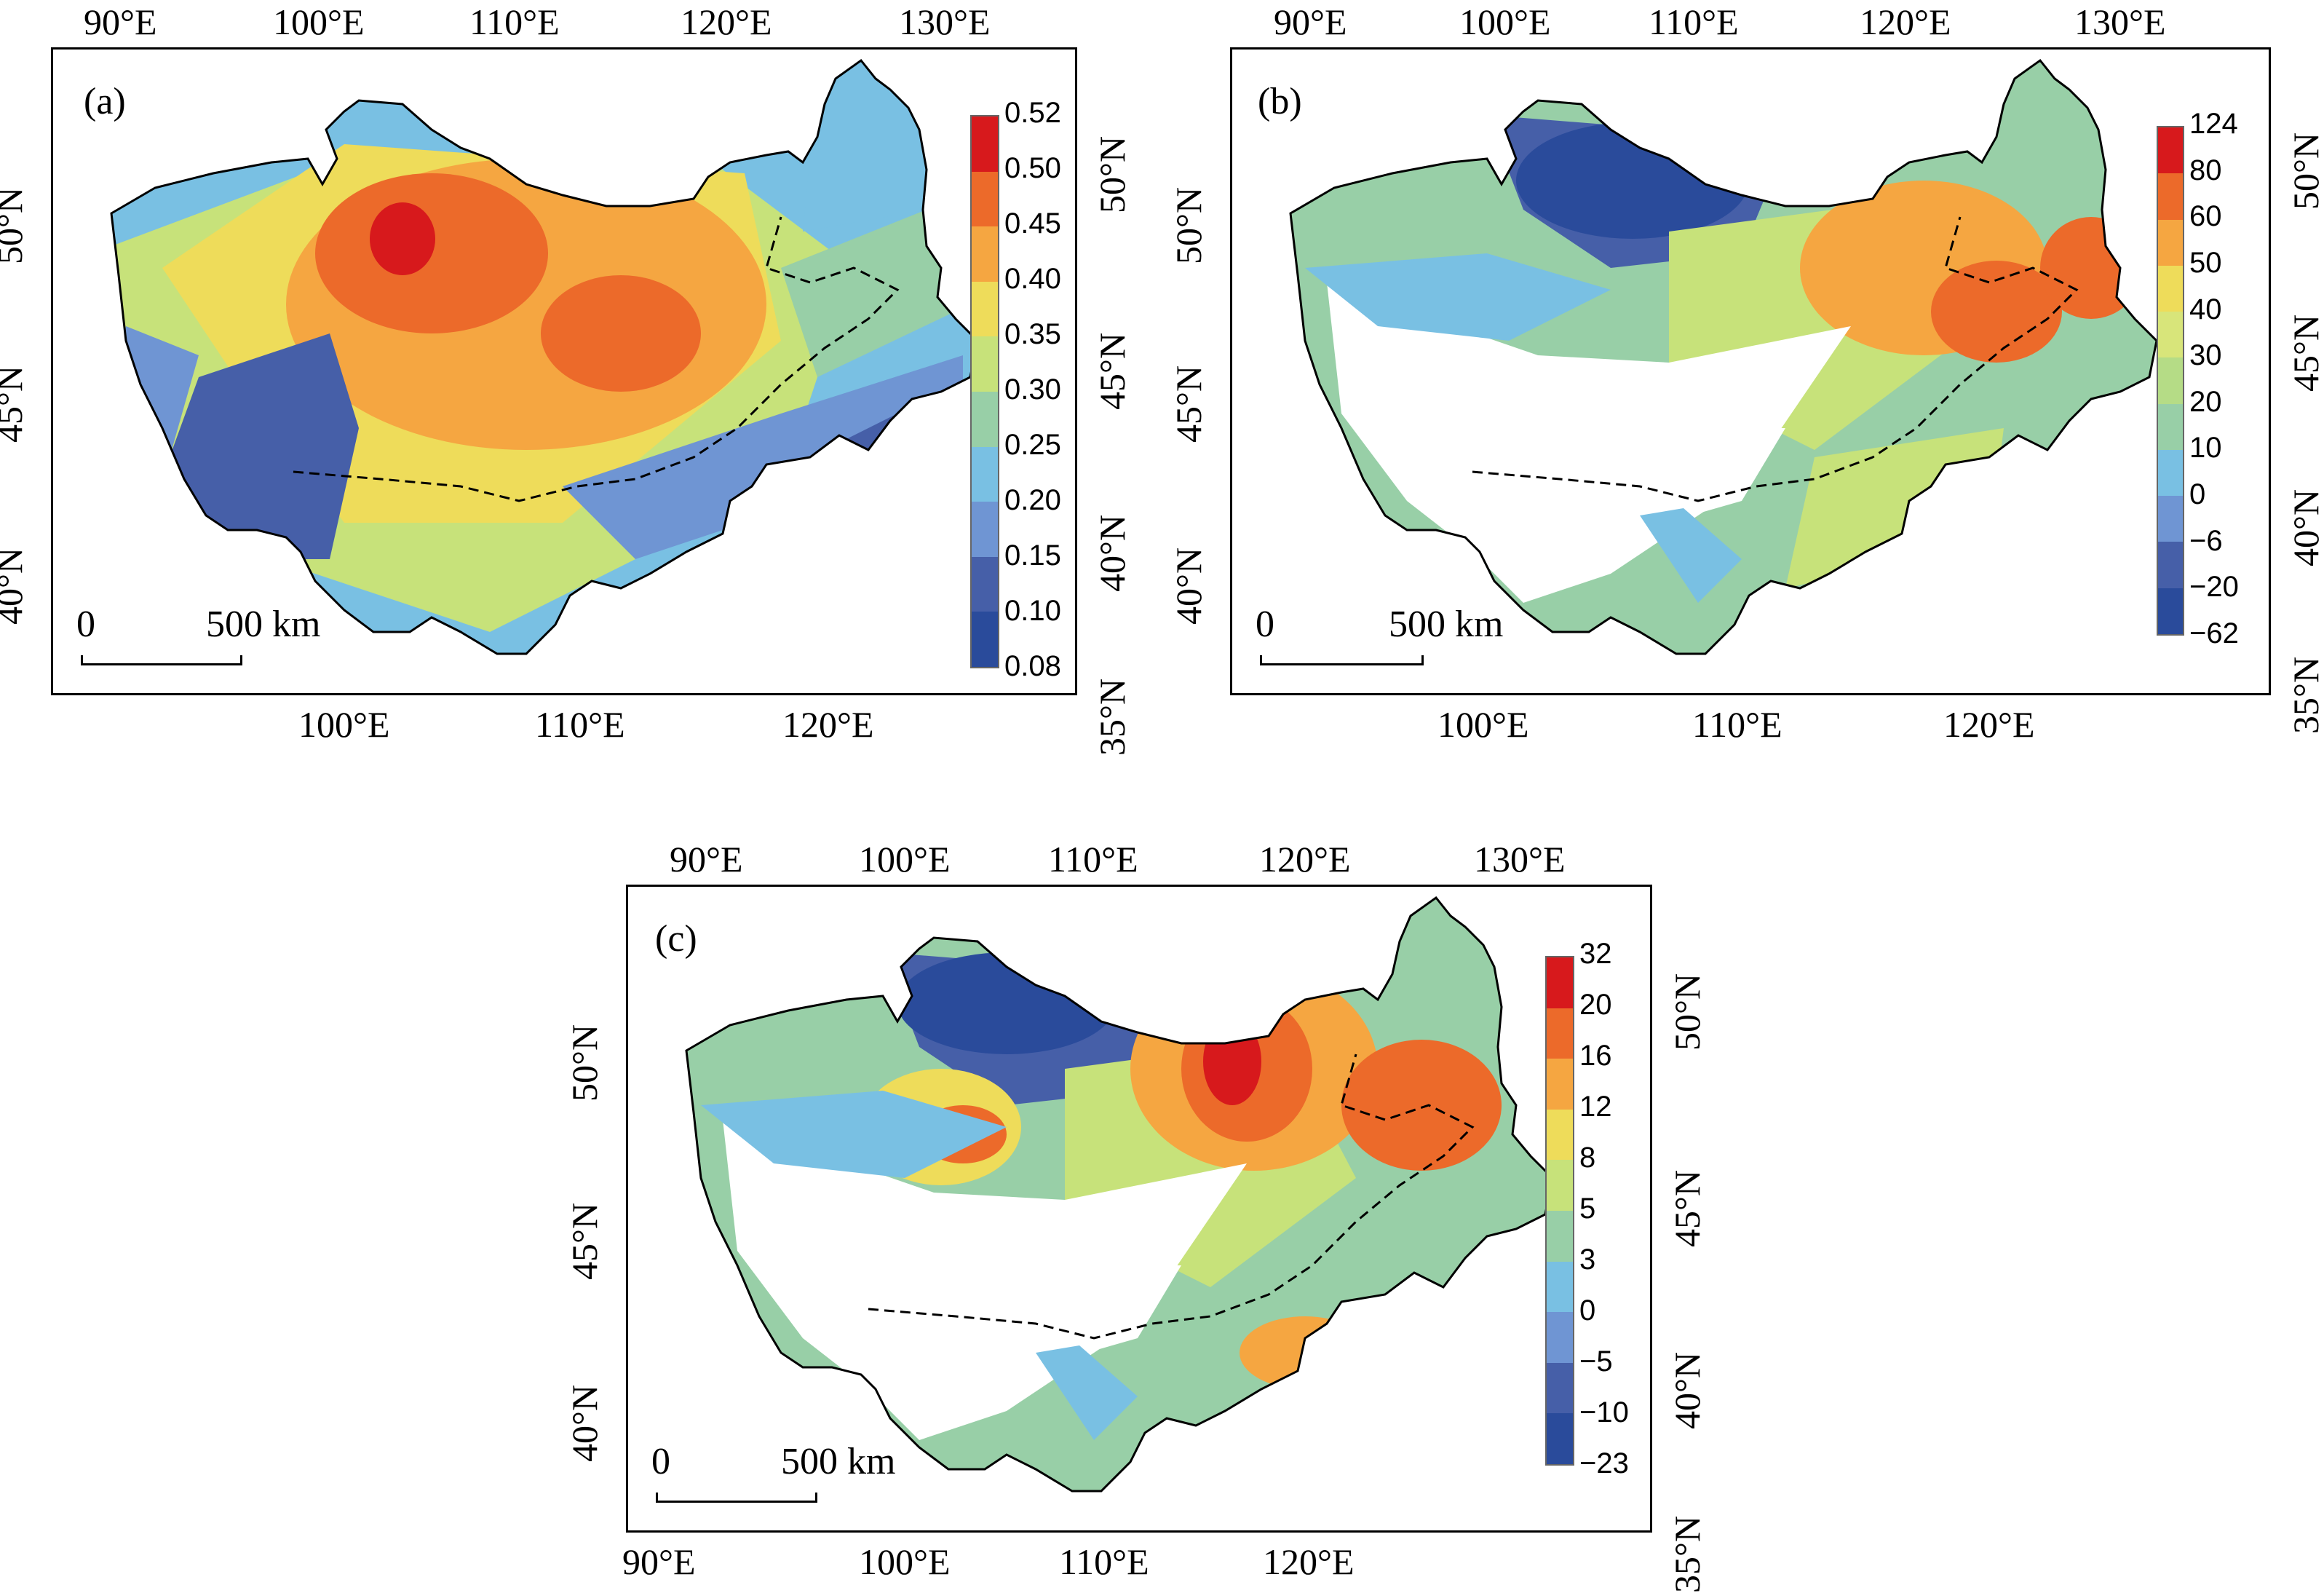 The image size is (2324, 1593). Describe the element at coordinates (2205, 216) in the screenshot. I see `colorbar-tick-label: 60` at that location.